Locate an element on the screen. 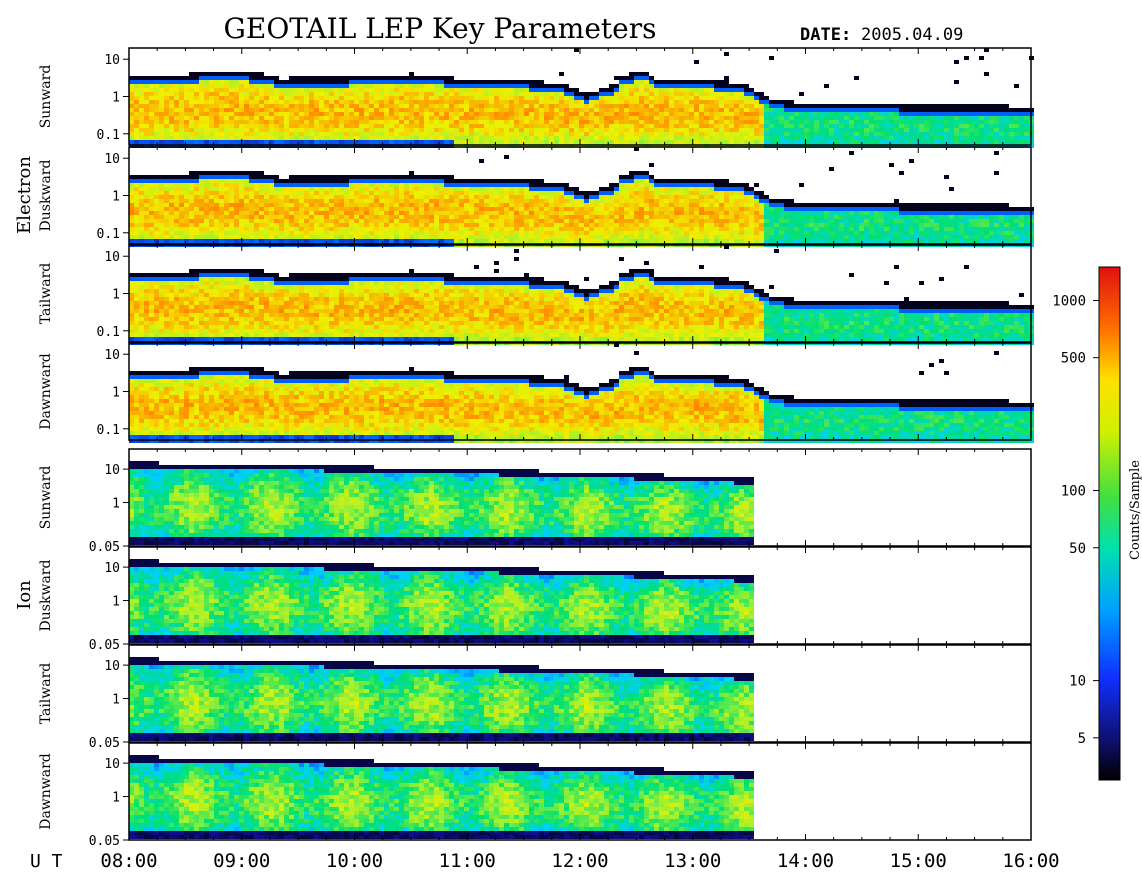 The image size is (1142, 880). heatmap-electron-dawnward is located at coordinates (581, 393).